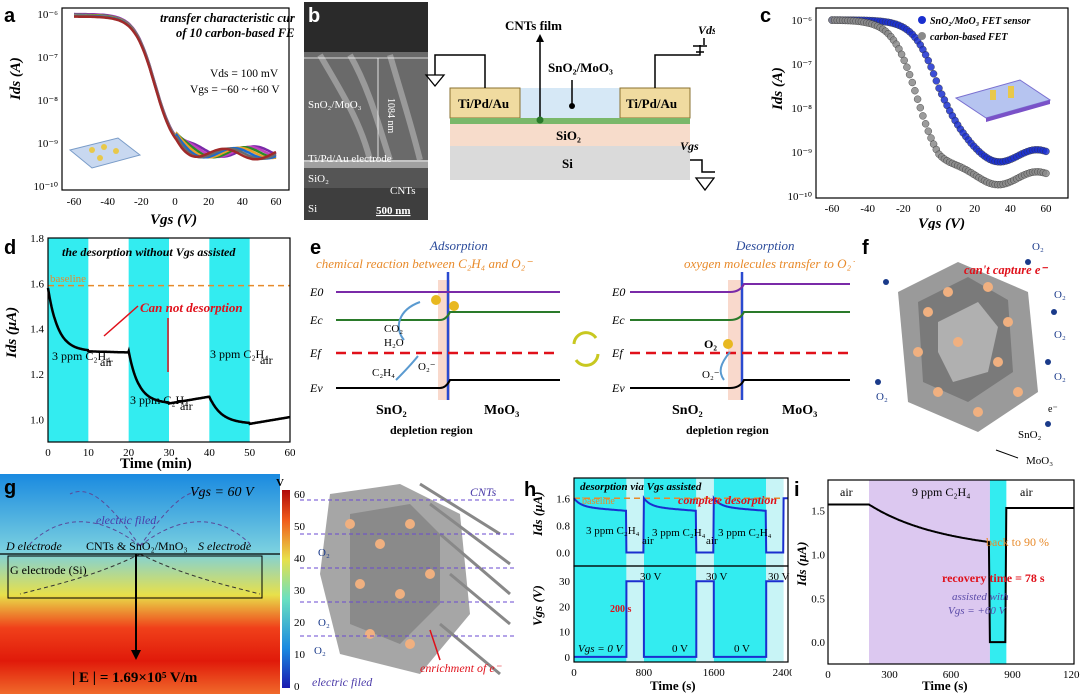 The image size is (1080, 694). I want to click on moo3-label-right: MoO₃, so click(799, 410).